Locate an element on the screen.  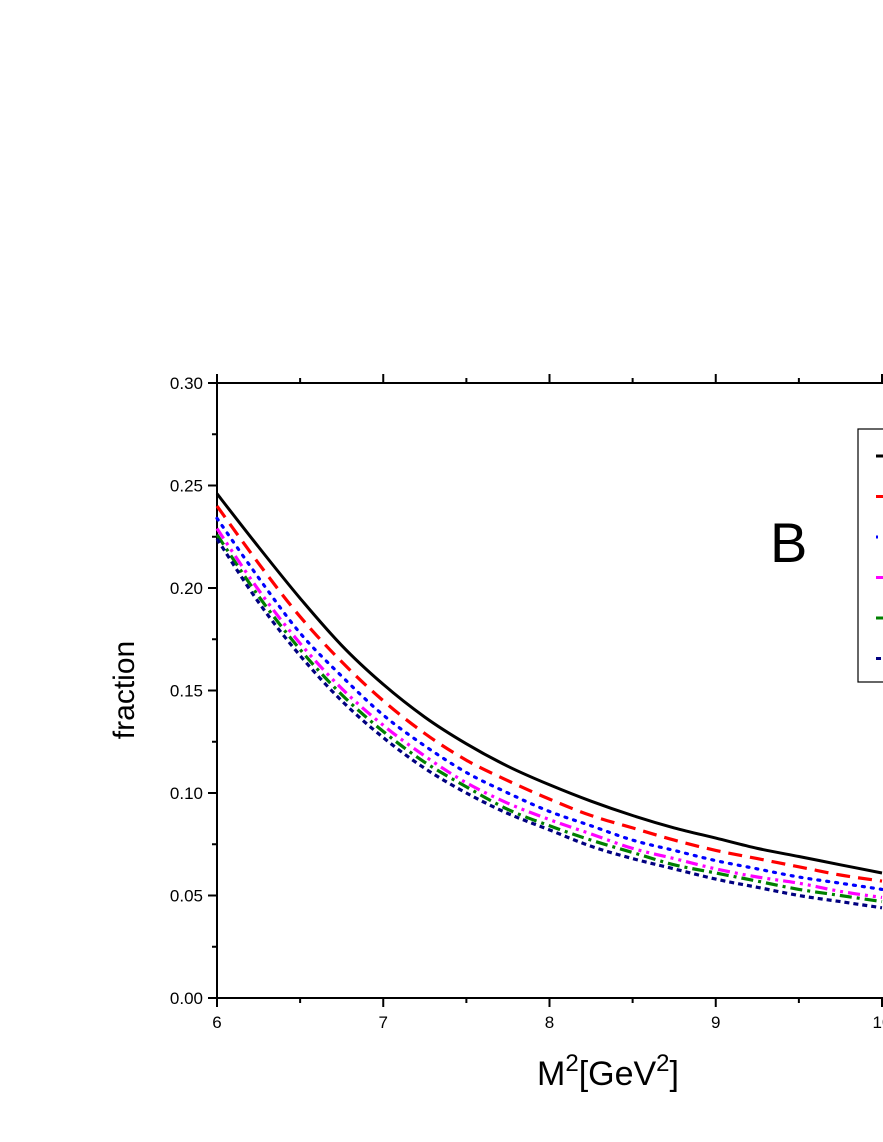
x-tick-label: 7 is located at coordinates (383, 1022).